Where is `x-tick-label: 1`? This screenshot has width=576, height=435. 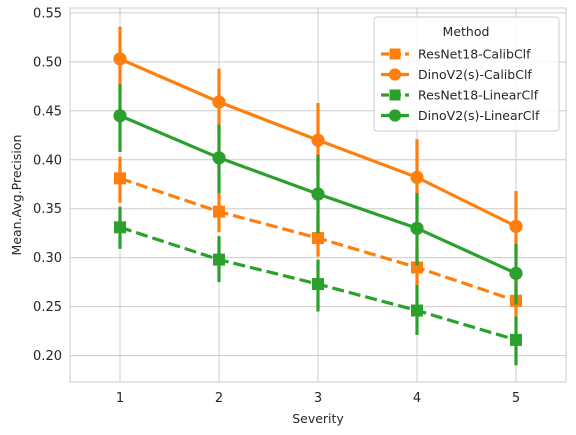
x-tick-label: 1 is located at coordinates (120, 398).